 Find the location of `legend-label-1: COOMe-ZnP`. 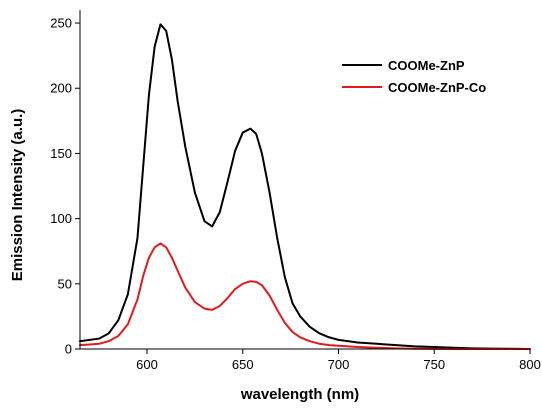

legend-label-1: COOMe-ZnP is located at coordinates (426, 65).